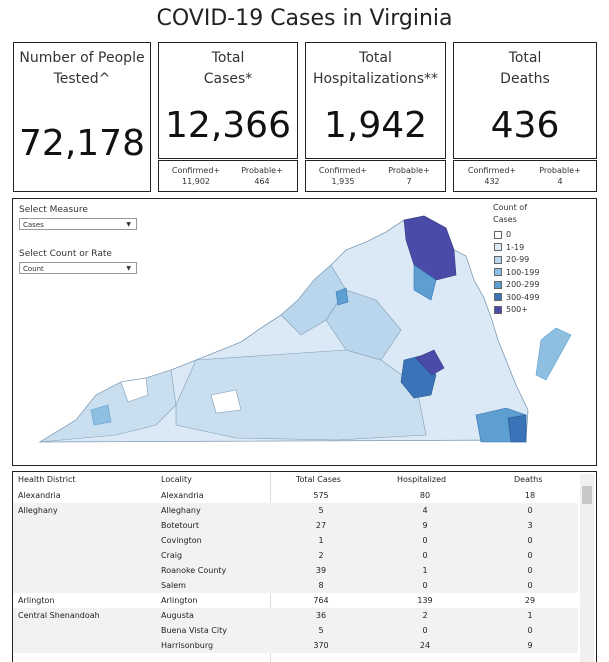  I want to click on deaths-probable-value: 4, so click(560, 181).